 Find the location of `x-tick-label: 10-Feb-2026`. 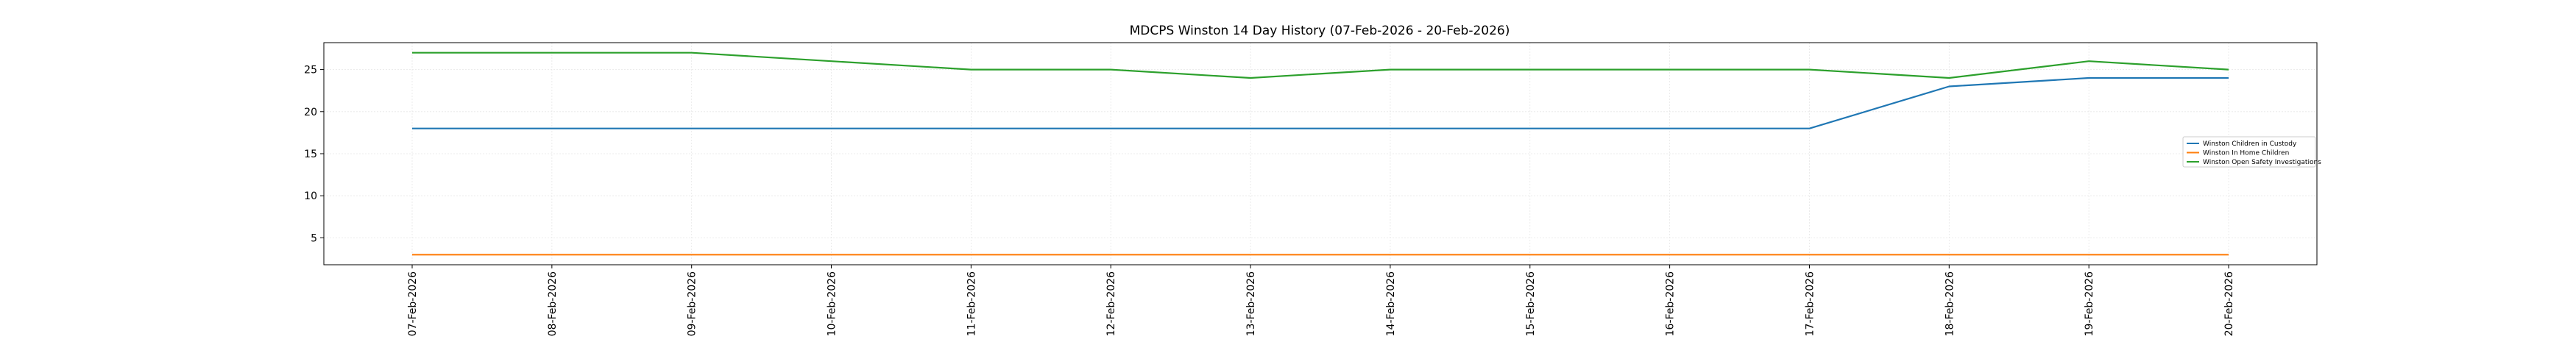

x-tick-label: 10-Feb-2026 is located at coordinates (833, 303).